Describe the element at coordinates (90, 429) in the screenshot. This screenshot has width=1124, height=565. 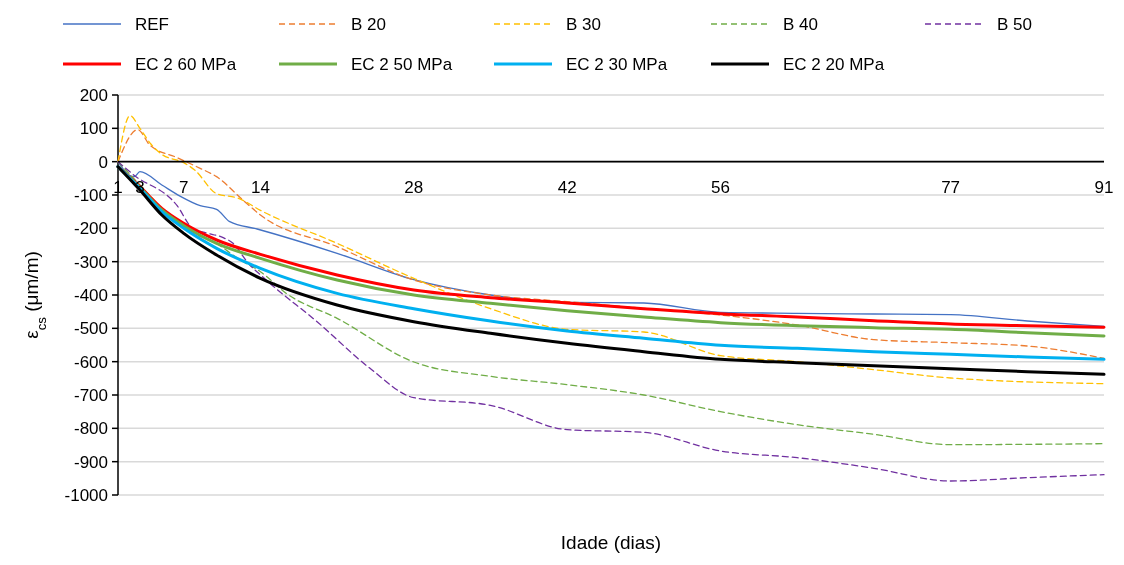
I see `y-tick-label: -800` at that location.